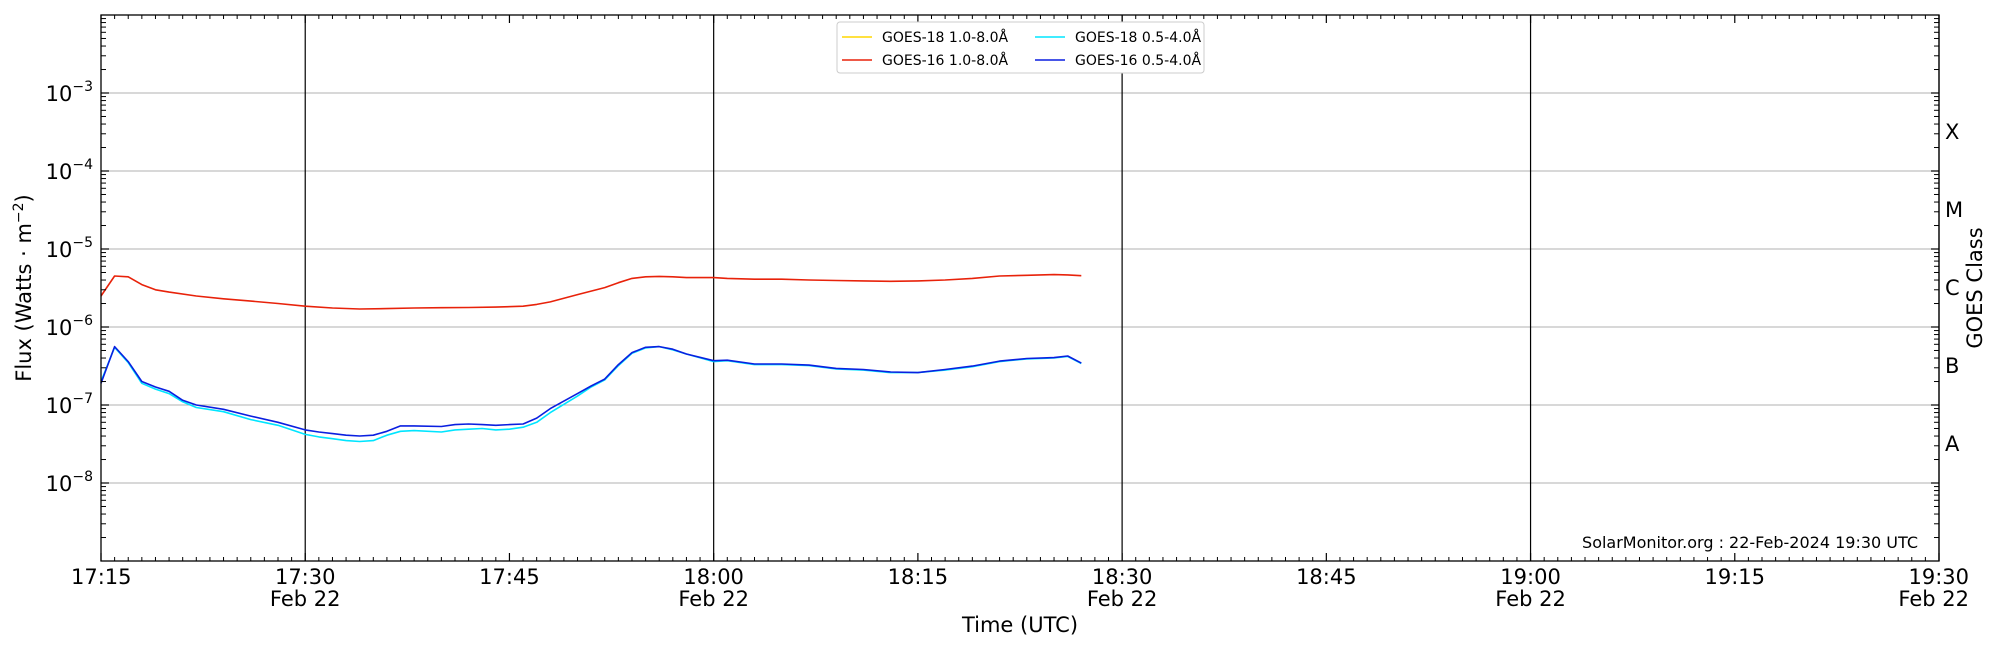 The height and width of the screenshot is (650, 2000). I want to click on x-tick-label: 18:30, so click(1122, 577).